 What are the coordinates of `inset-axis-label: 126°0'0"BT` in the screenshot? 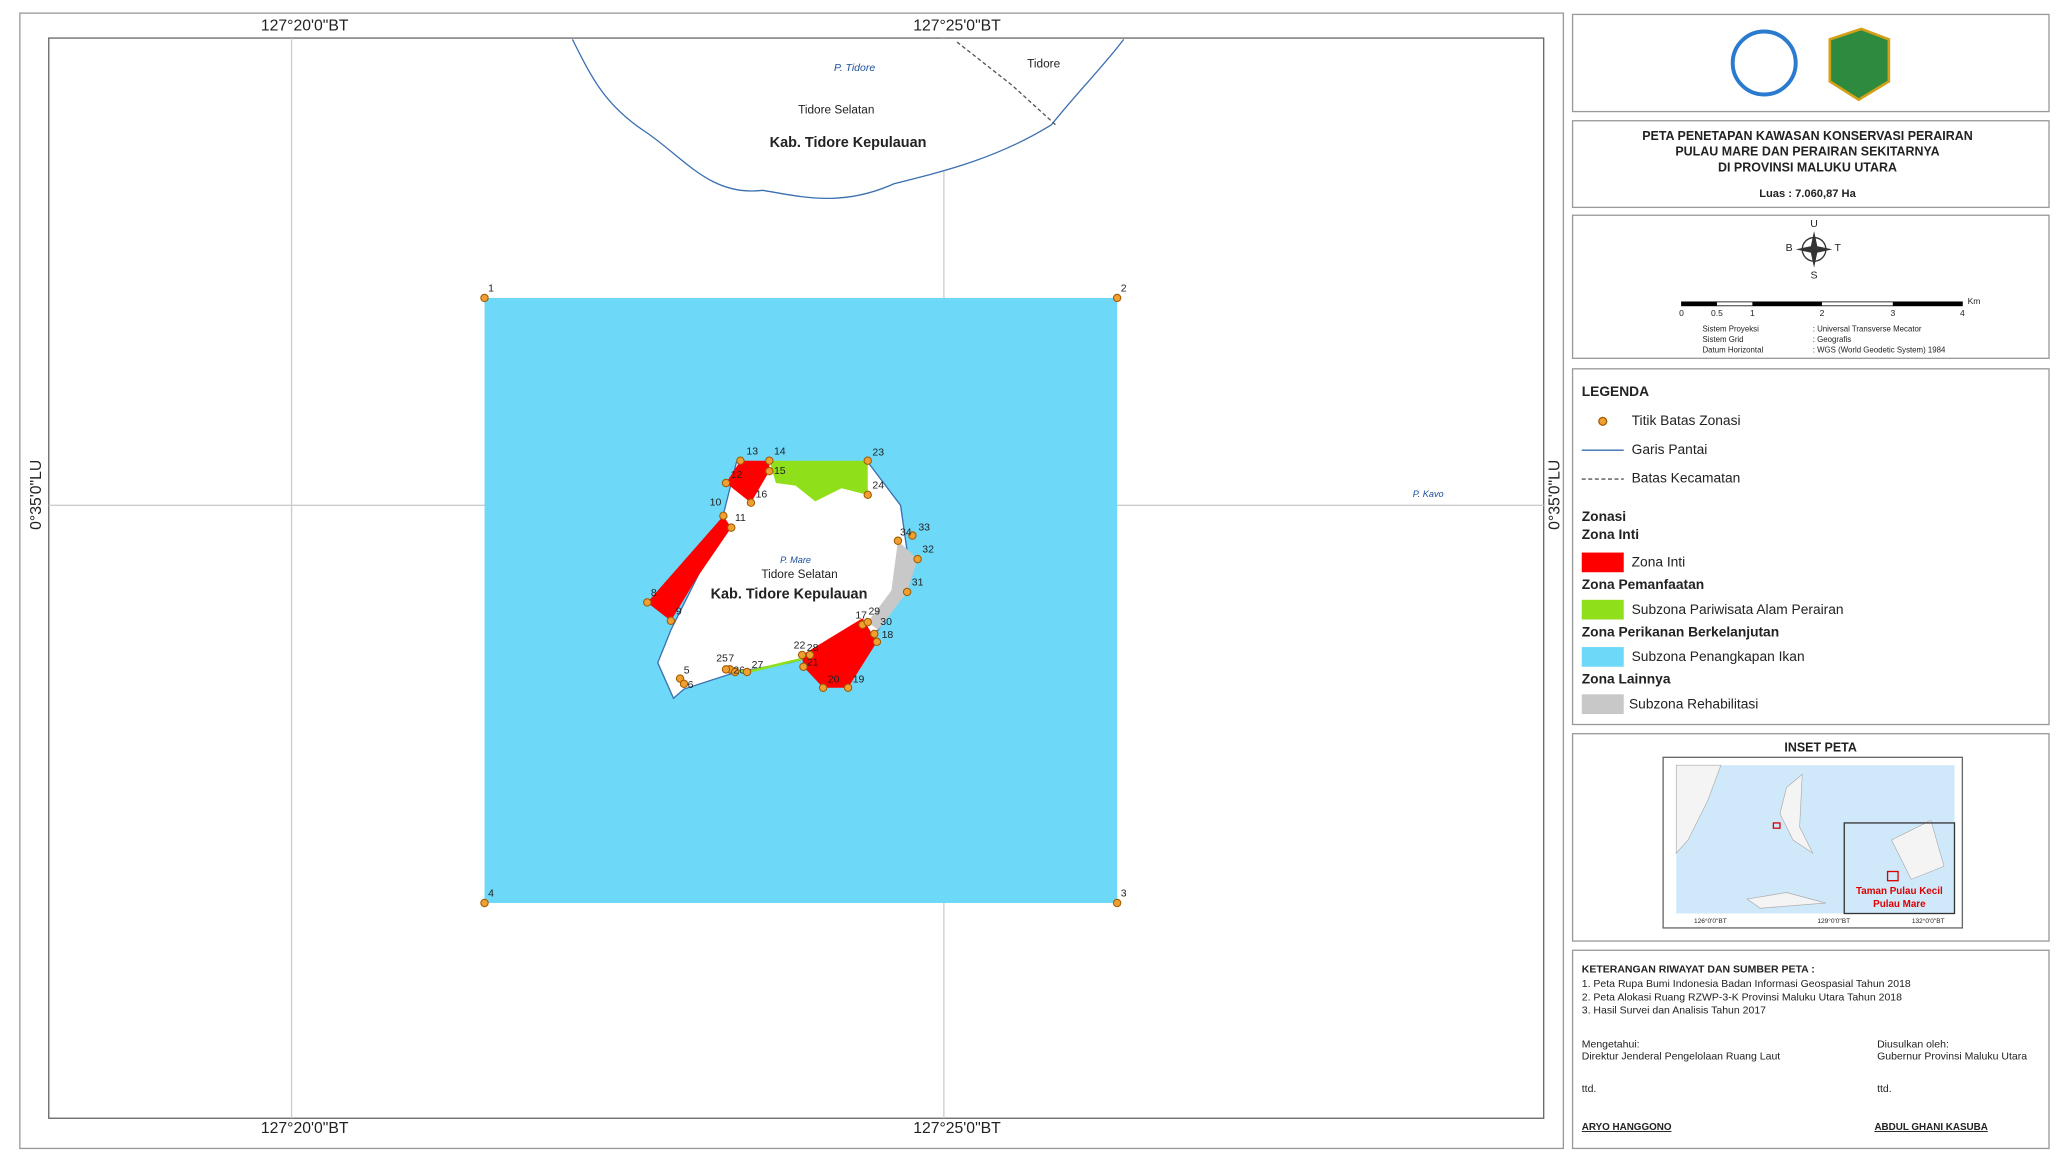 It's located at (1710, 921).